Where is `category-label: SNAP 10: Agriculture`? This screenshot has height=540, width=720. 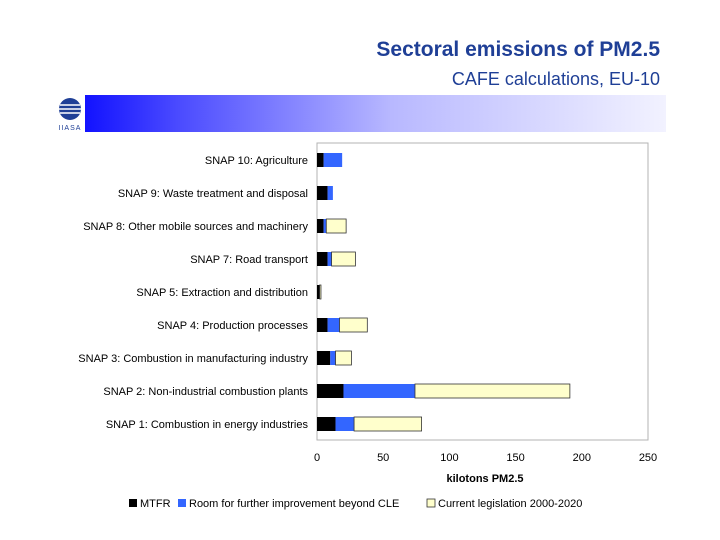 category-label: SNAP 10: Agriculture is located at coordinates (256, 161).